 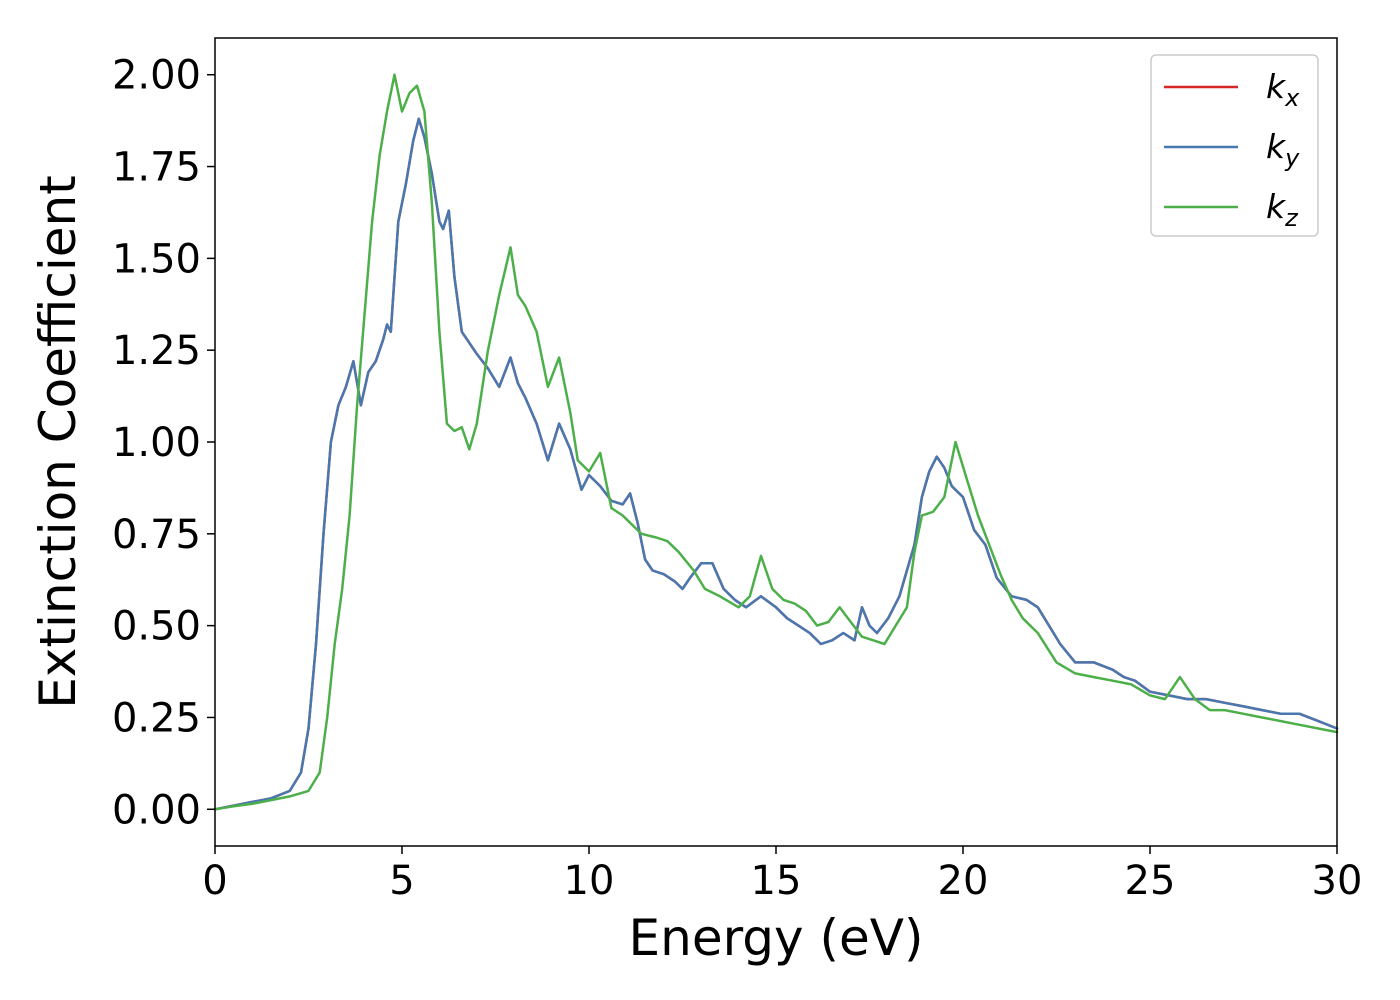 I want to click on y-axis-ticks: 0.00 0.25 0.50 0.75 1.00 1.25 1.50 1.75 2.00, so click(x=163, y=443).